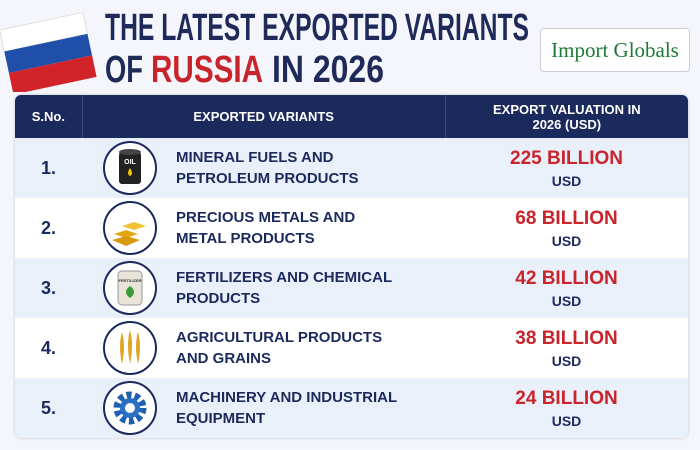  Describe the element at coordinates (567, 116) in the screenshot. I see `column-header: EXPORT VALUATION IN 2026 (USD)` at that location.